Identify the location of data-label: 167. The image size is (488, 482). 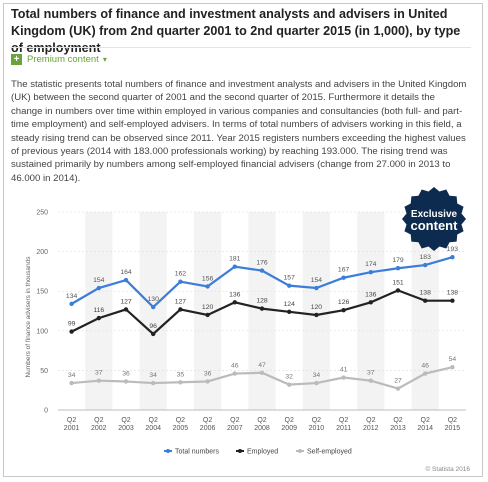
(344, 270).